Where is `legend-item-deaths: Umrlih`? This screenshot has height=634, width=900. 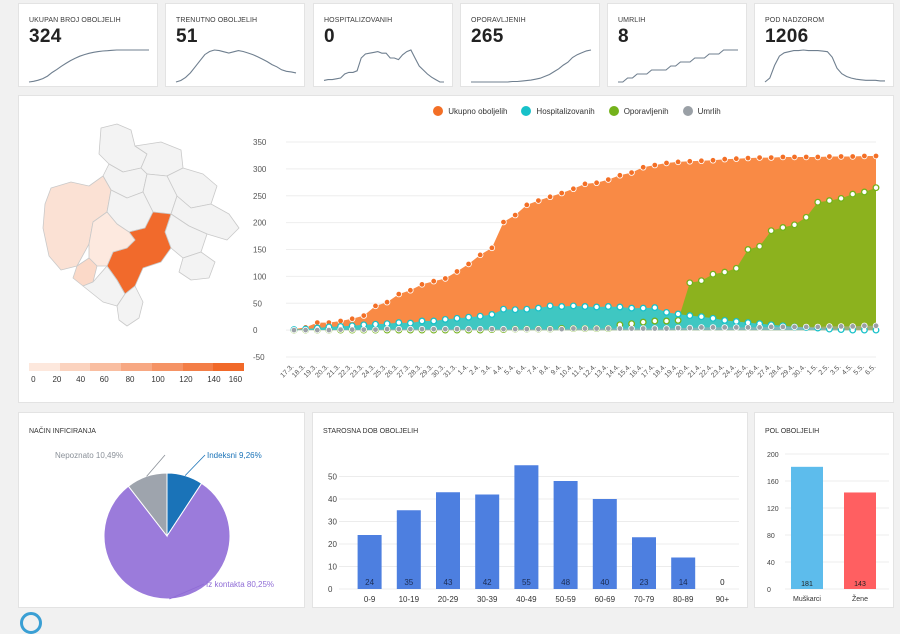
legend-item-deaths: Umrlih is located at coordinates (701, 111).